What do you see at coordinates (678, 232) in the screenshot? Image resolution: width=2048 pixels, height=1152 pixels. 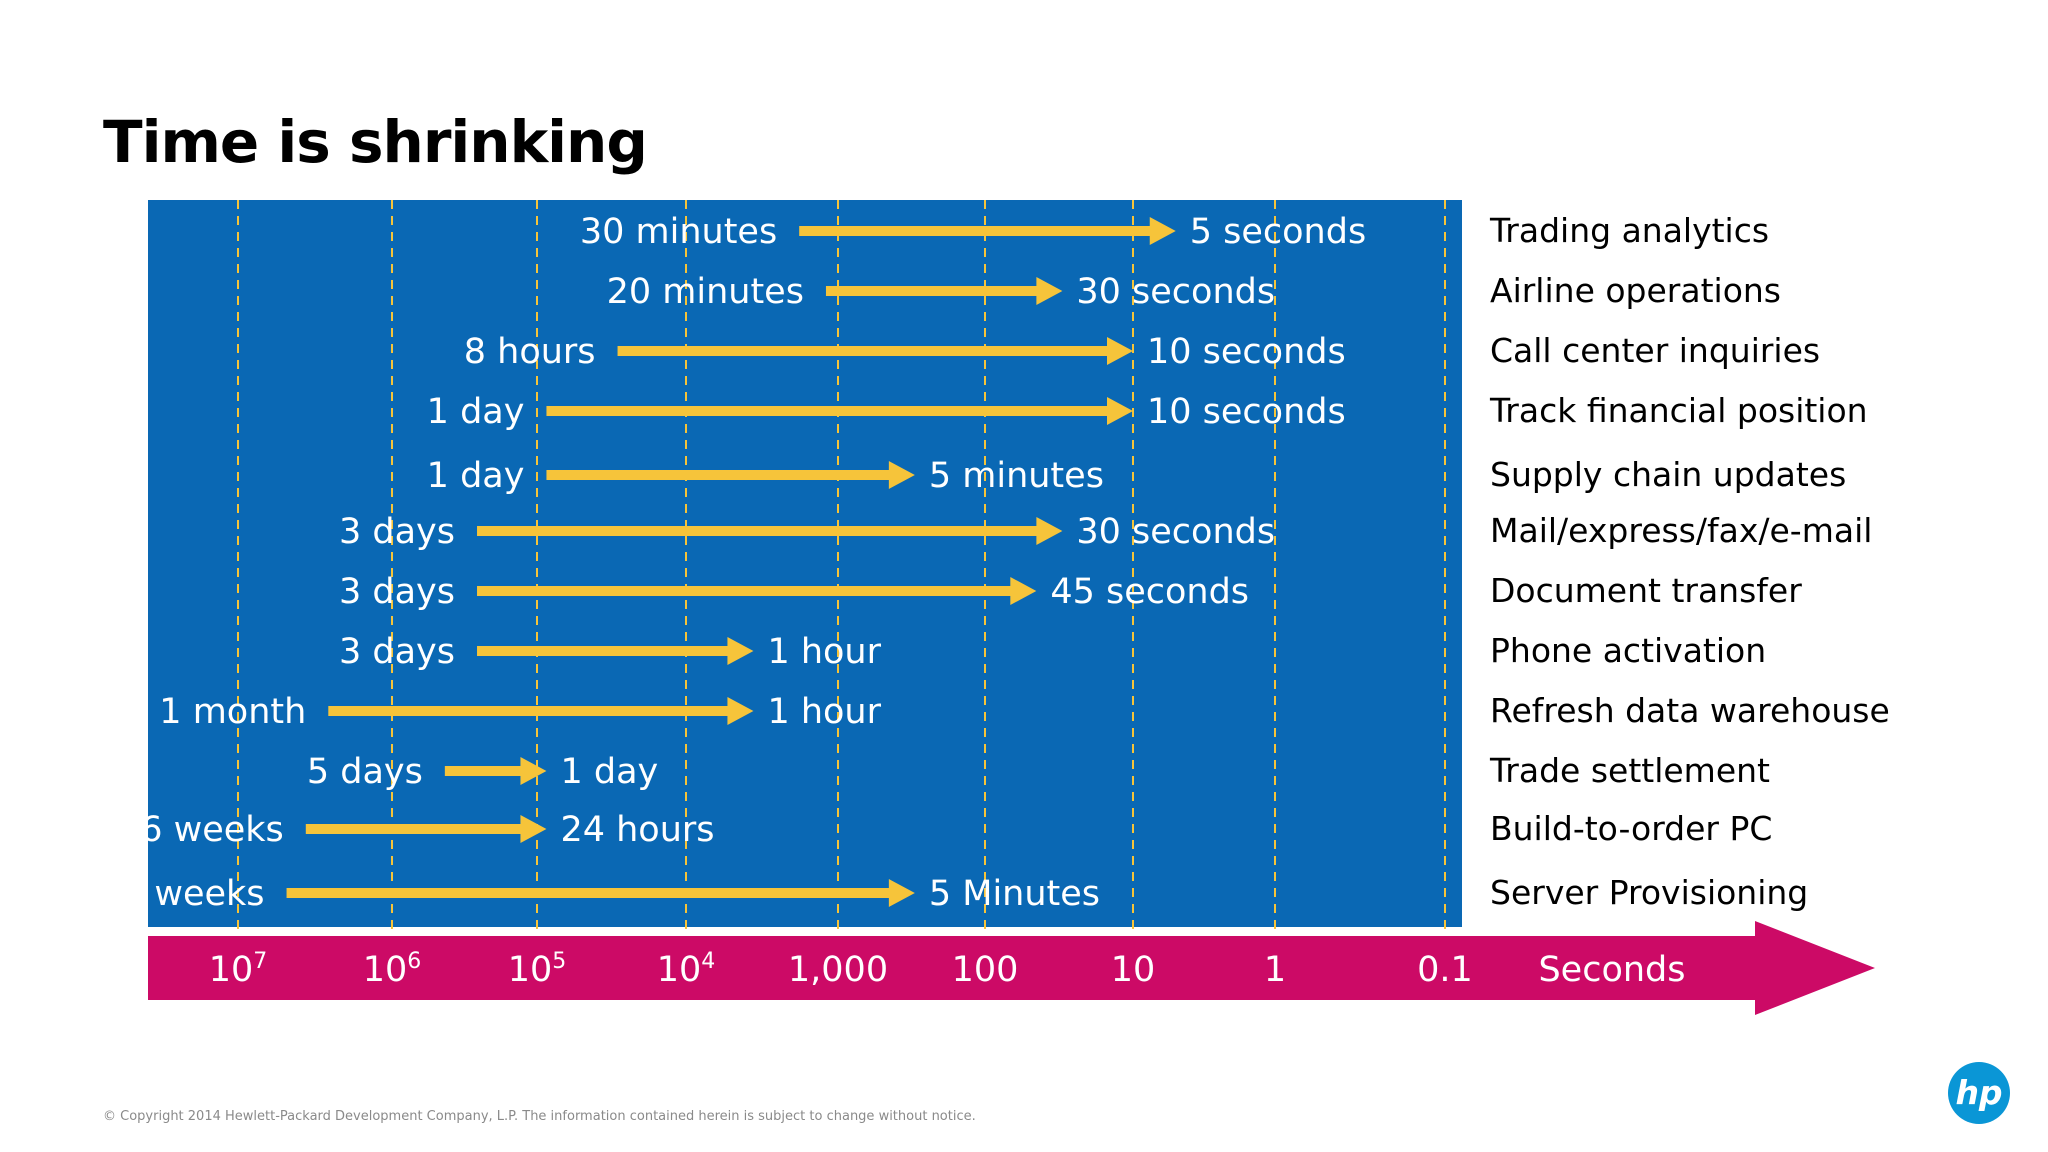 I see `from-label: 30 minutes` at bounding box center [678, 232].